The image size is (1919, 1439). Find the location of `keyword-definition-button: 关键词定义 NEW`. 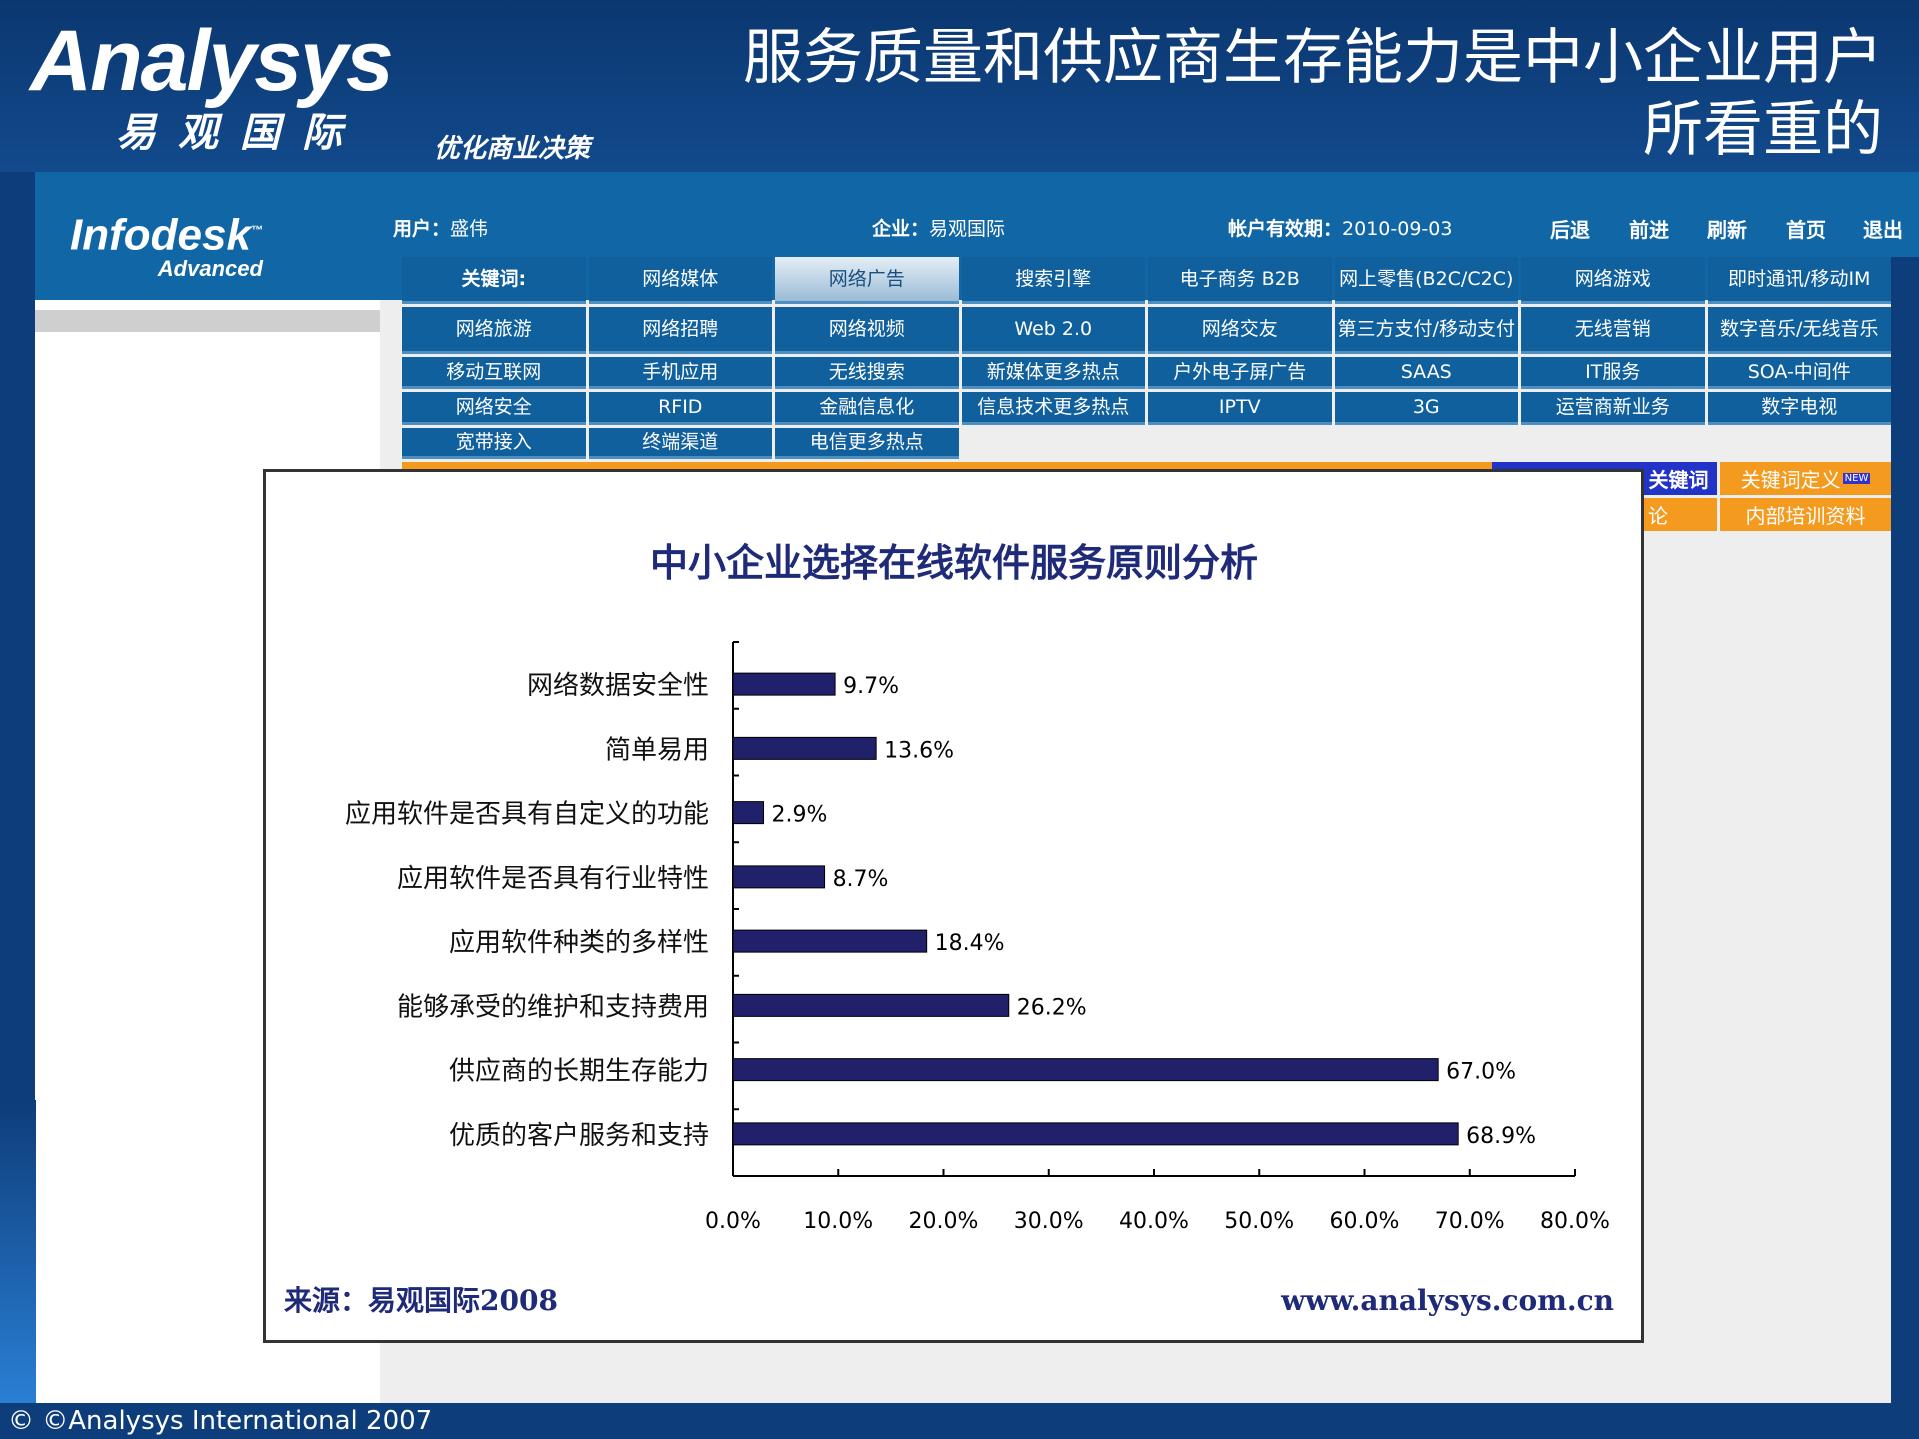

keyword-definition-button: 关键词定义 NEW is located at coordinates (1805, 478).